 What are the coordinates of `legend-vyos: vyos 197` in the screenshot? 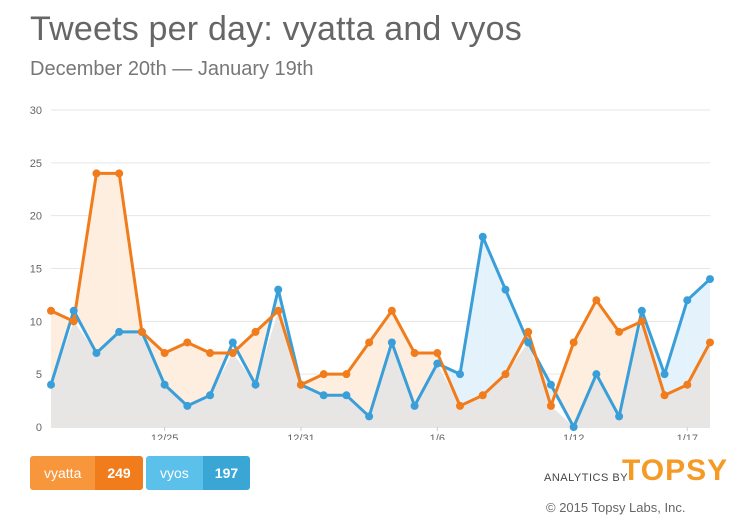 It's located at (198, 473).